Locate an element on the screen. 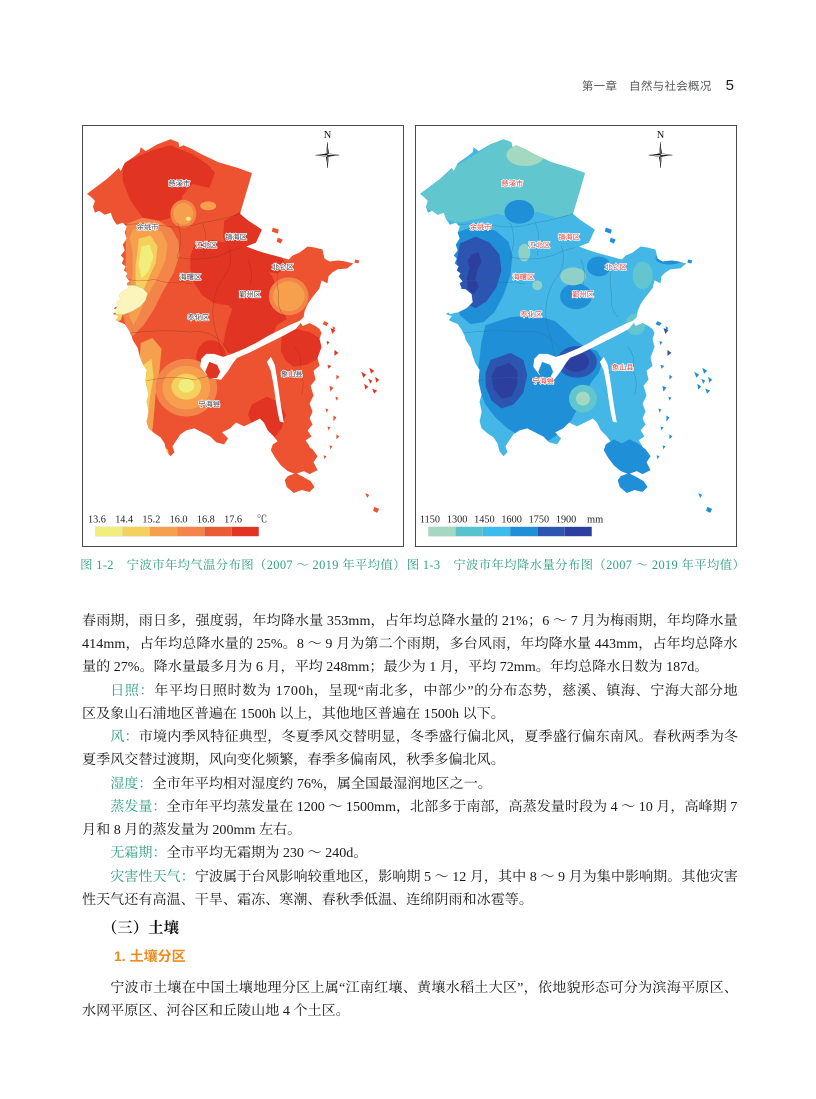 The height and width of the screenshot is (1099, 816). svg-text: 1150 is located at coordinates (429, 519).